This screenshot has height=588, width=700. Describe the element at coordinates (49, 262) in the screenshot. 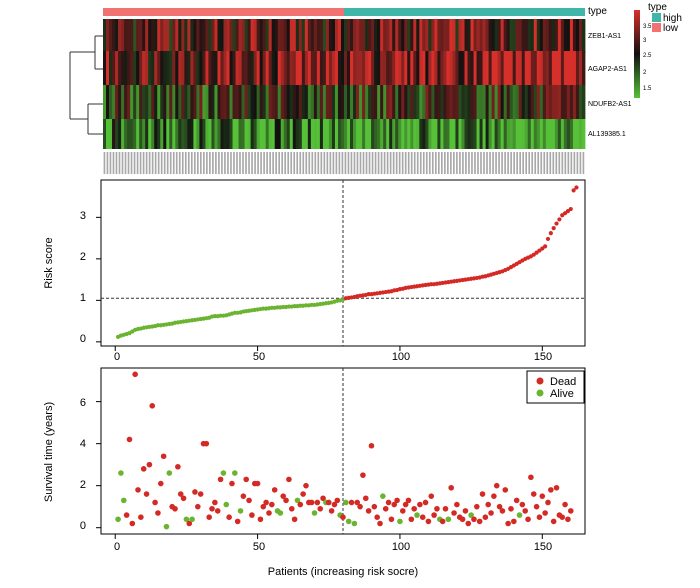

I see `risk-y-axis-label: Risk score` at that location.